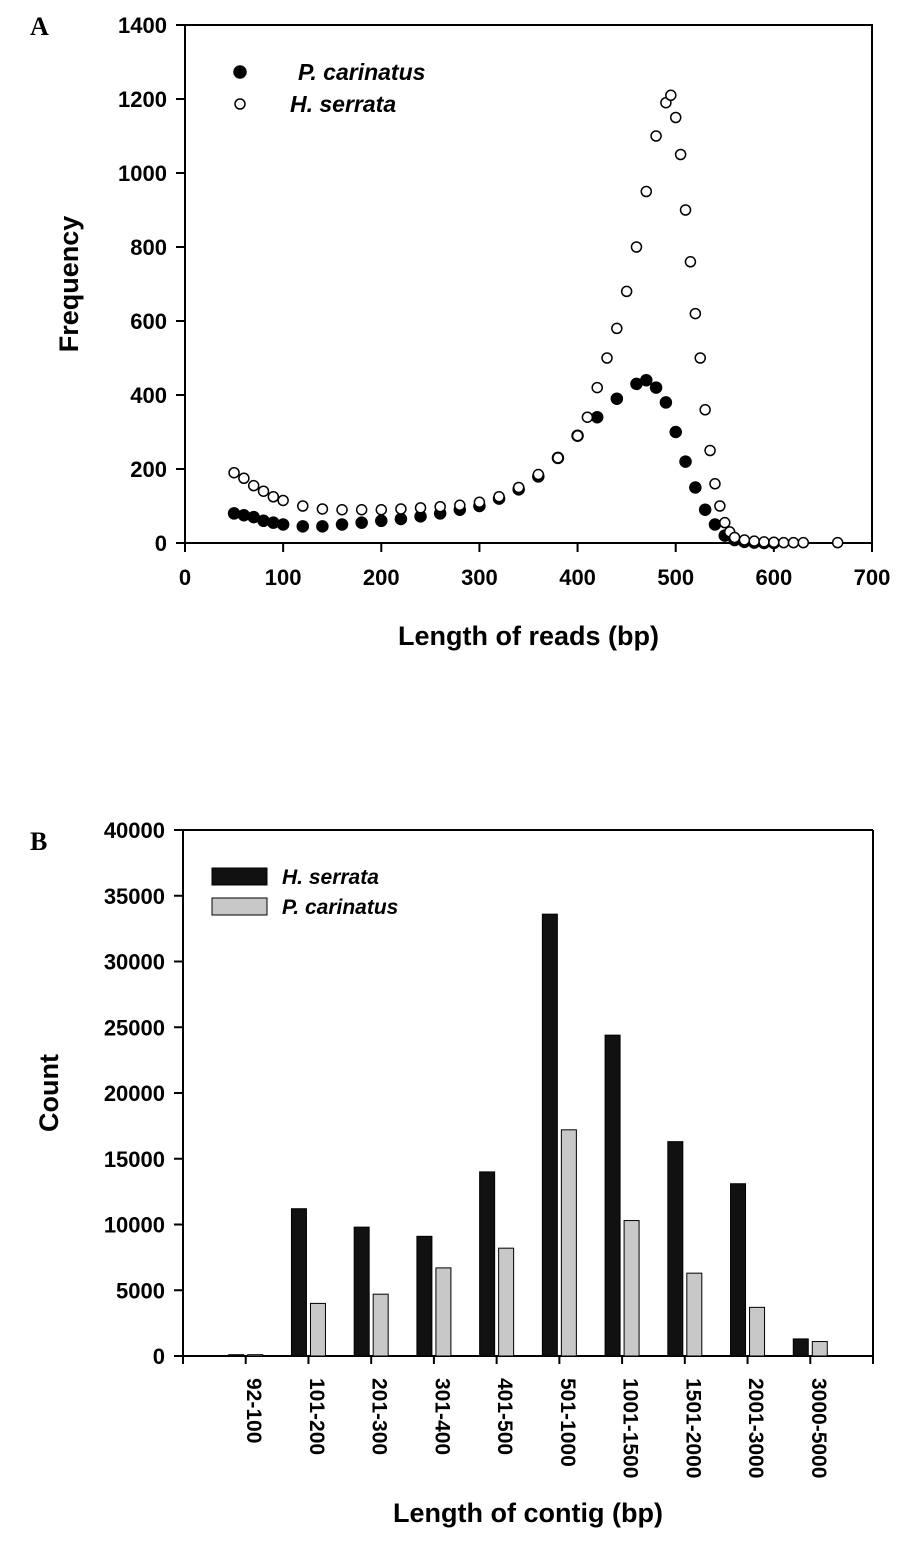  Describe the element at coordinates (148, 469) in the screenshot. I see `y-tick-label: 200` at that location.